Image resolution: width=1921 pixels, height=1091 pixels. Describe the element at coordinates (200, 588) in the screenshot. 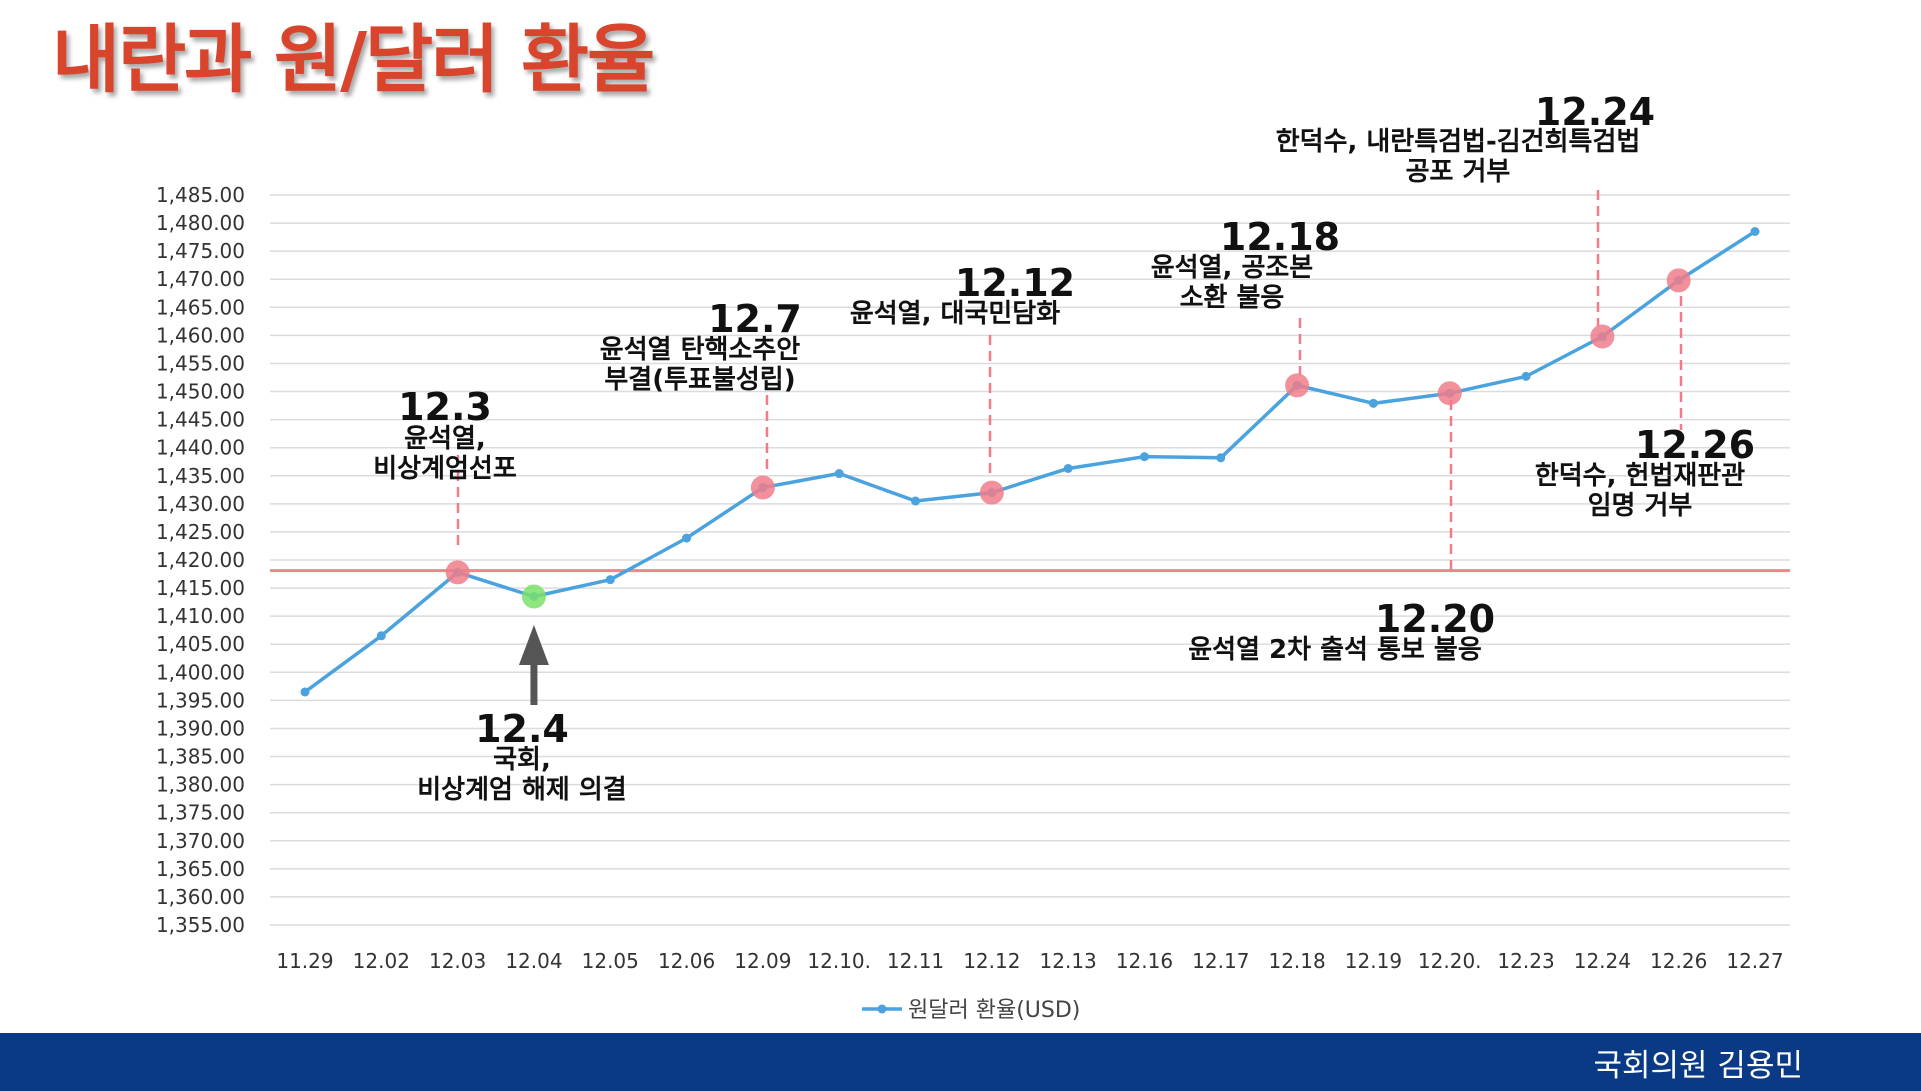

I see `y-tick-label: 1,415.00` at that location.